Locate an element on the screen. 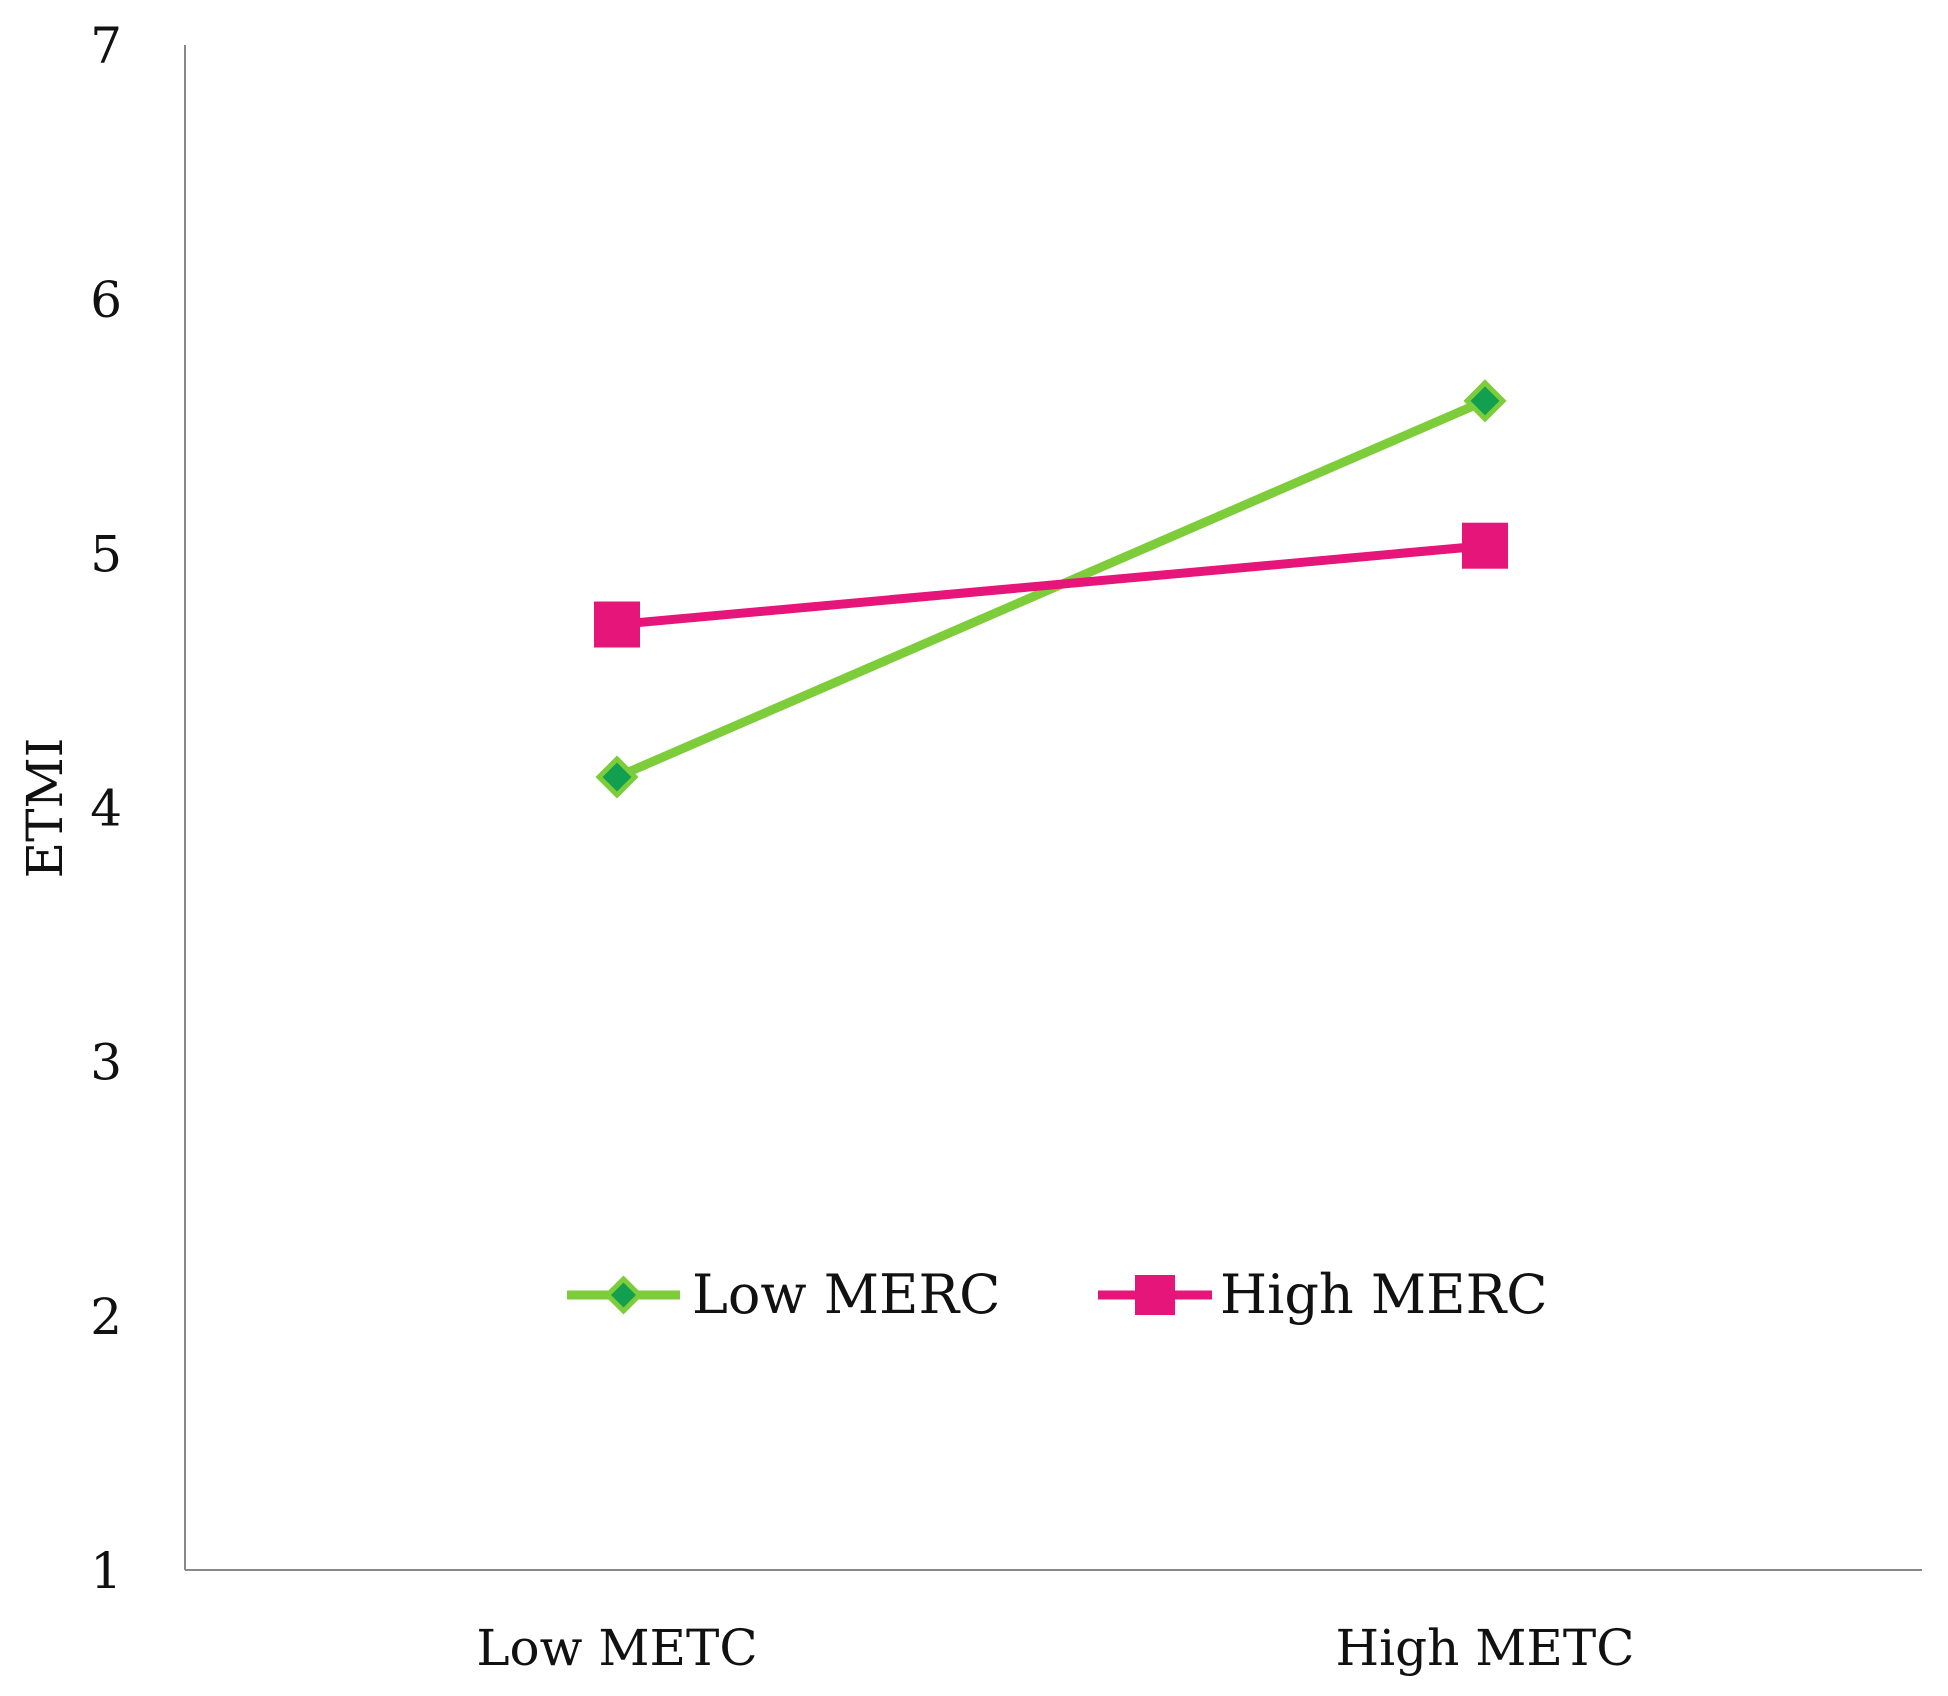  series-layer is located at coordinates (1051, 589).